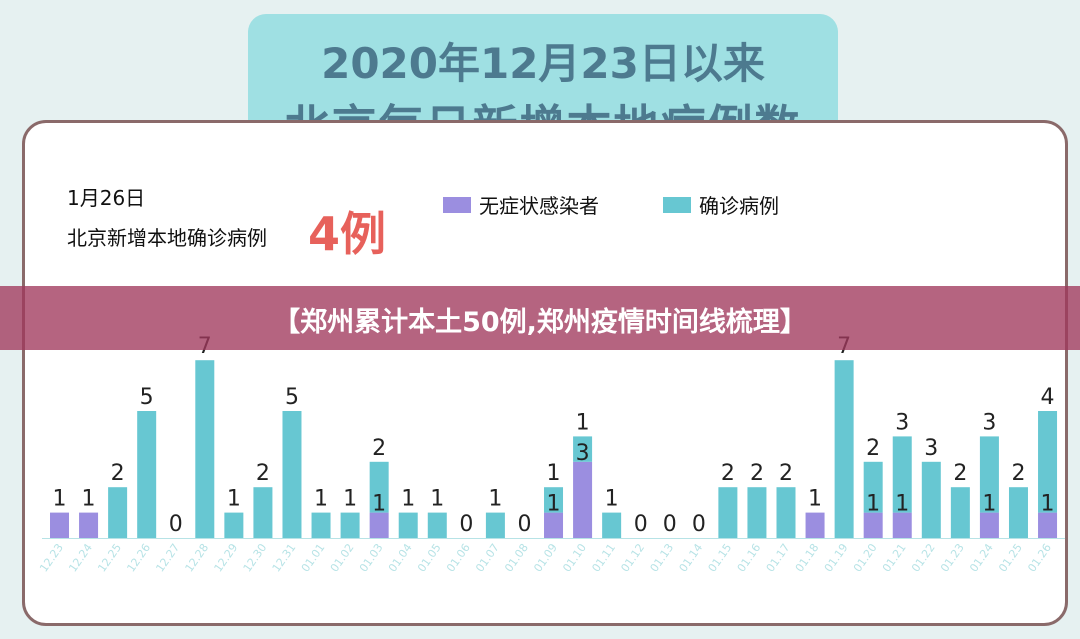  I want to click on bar-confirmed-12.31, so click(292, 474).